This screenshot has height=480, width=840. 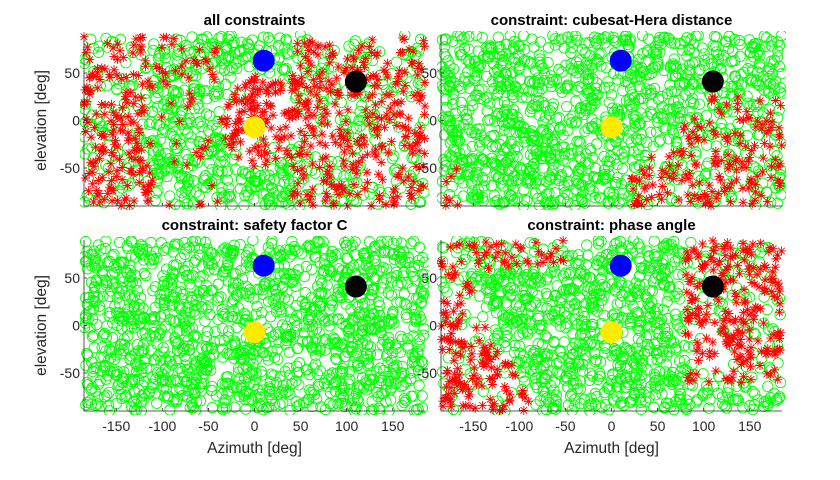 I want to click on infeasible-series, so click(x=613, y=151).